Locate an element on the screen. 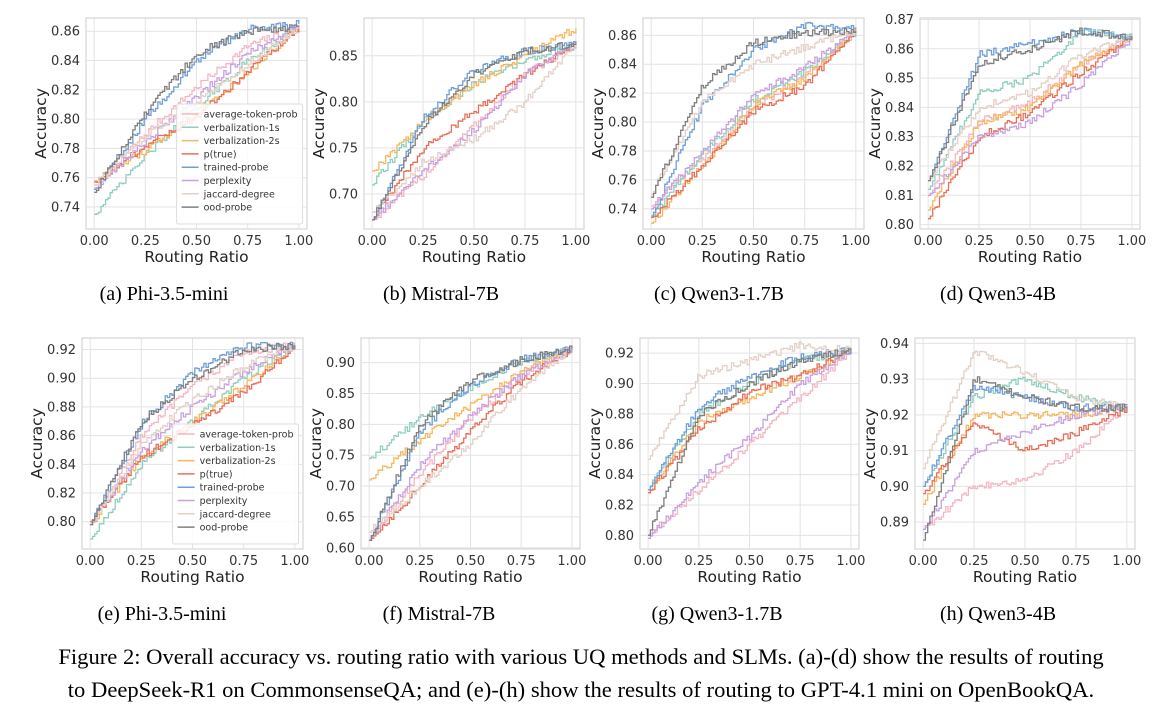 The height and width of the screenshot is (706, 1162). panel-subtitle: (b) Mistral-7B is located at coordinates (441, 294).